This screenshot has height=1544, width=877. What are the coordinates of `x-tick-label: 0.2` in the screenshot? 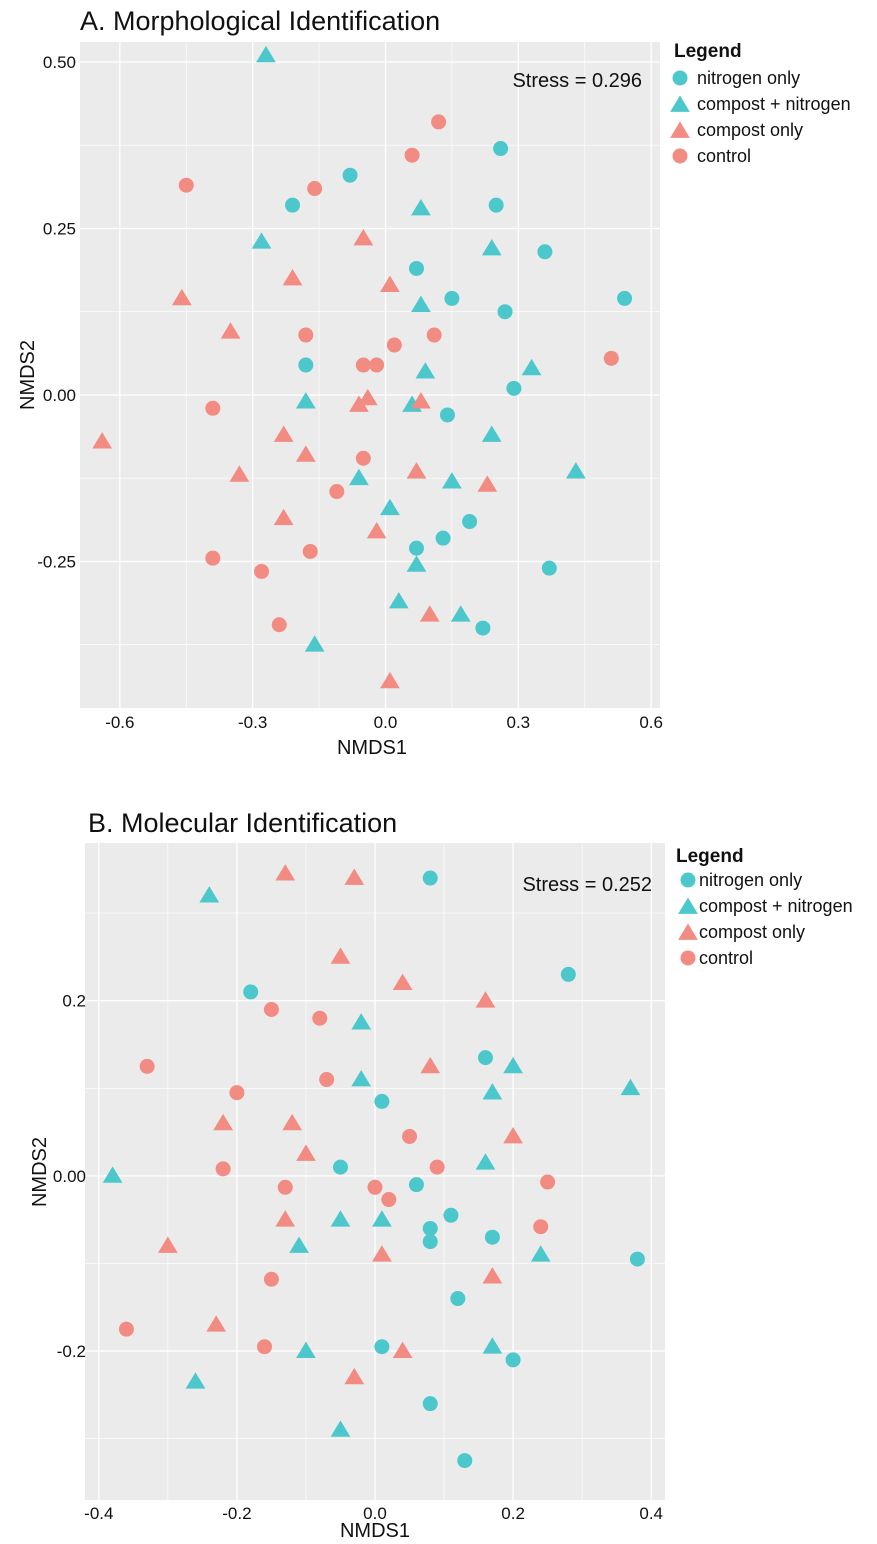 It's located at (513, 1513).